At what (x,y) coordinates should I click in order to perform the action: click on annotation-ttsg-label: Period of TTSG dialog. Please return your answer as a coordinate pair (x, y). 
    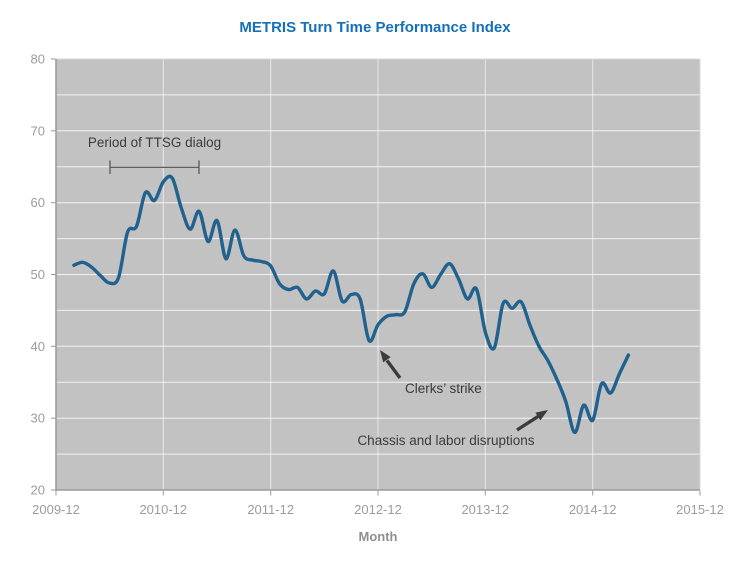
    Looking at the image, I should click on (154, 142).